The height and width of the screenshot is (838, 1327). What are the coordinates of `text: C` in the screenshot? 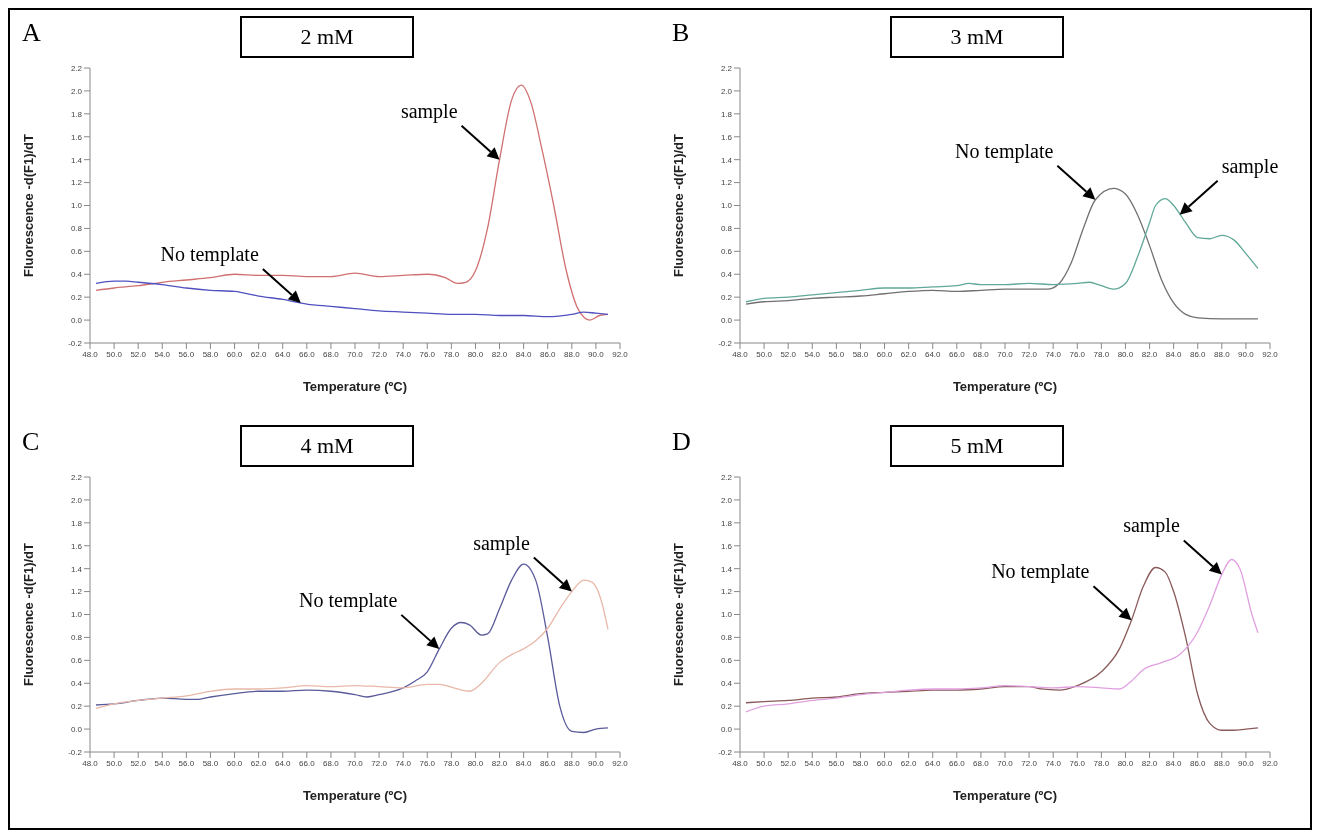 It's located at (31, 442).